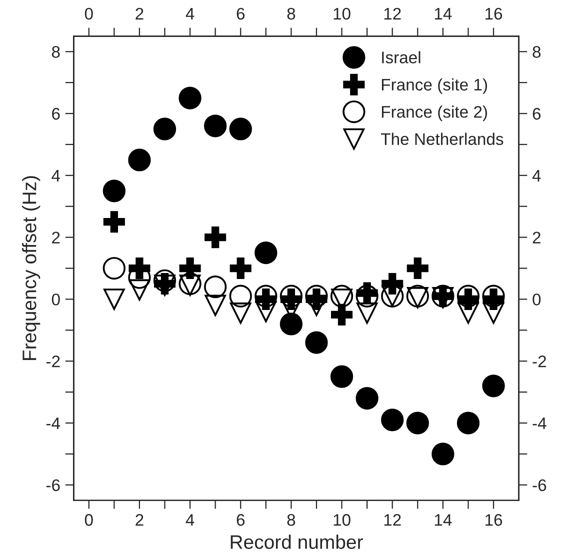 The height and width of the screenshot is (556, 567). What do you see at coordinates (56, 176) in the screenshot?
I see `y-tick-label: 4` at bounding box center [56, 176].